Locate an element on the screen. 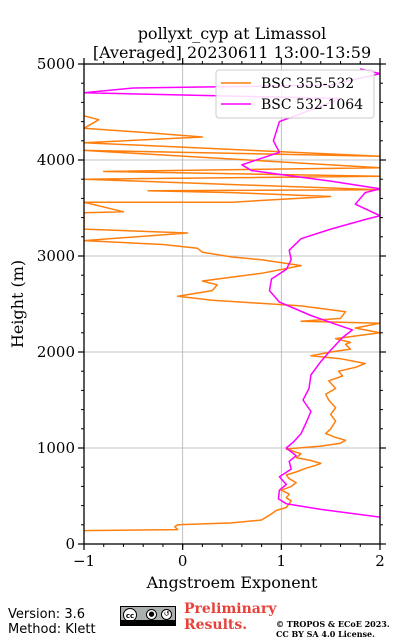  badge-strip is located at coordinates (148, 622).